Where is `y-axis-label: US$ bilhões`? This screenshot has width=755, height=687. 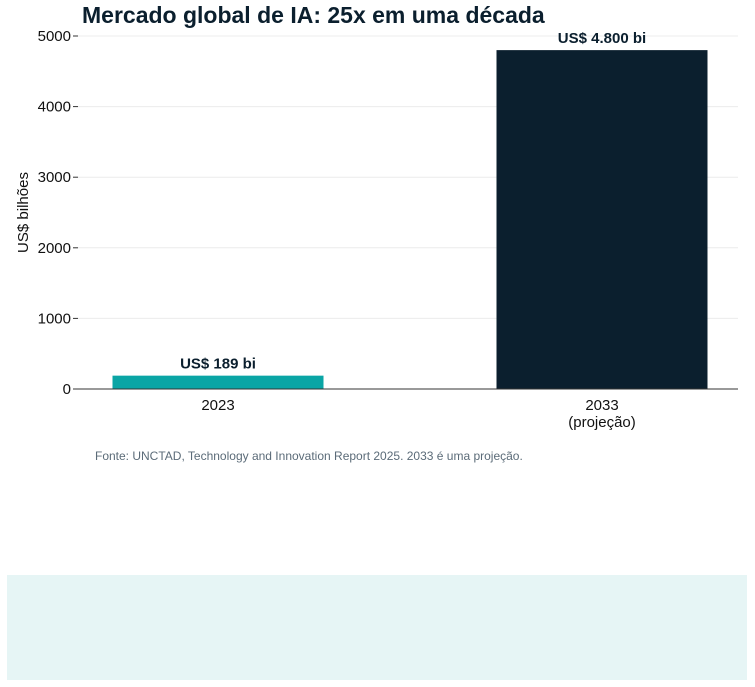
y-axis-label: US$ bilhões is located at coordinates (23, 212).